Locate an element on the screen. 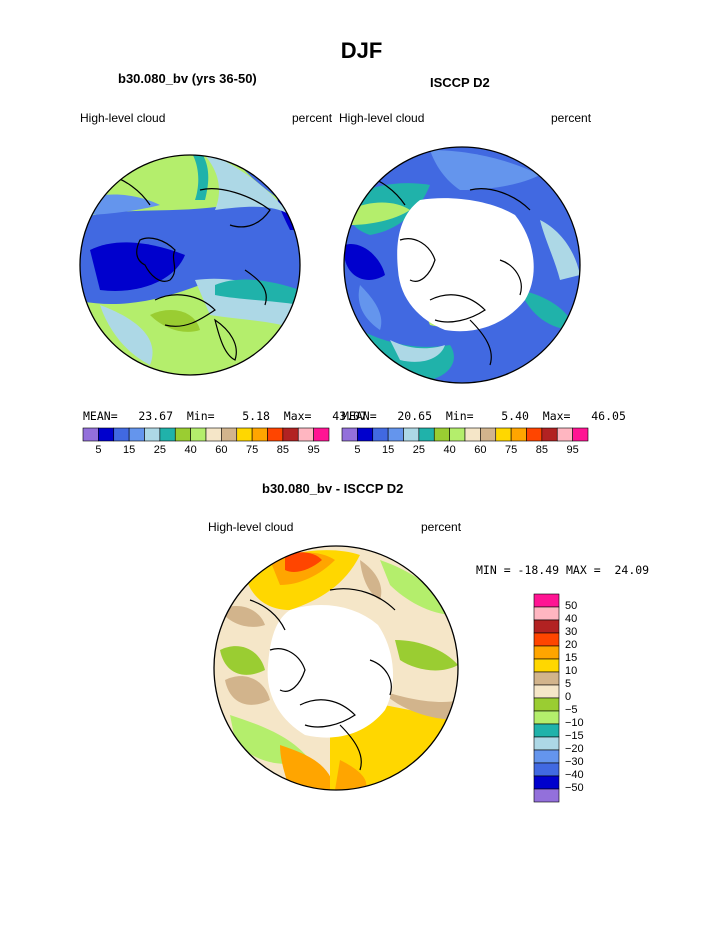 Image resolution: width=723 pixels, height=935 pixels. colorbar-tick-label: −20 is located at coordinates (574, 749).